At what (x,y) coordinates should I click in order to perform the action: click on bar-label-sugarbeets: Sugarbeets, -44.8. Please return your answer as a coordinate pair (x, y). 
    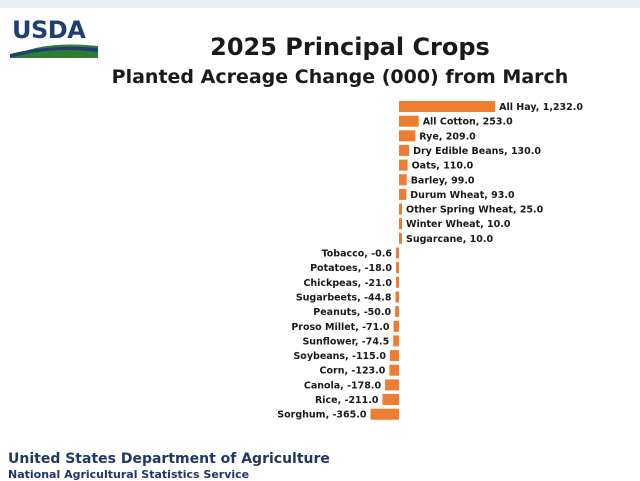
    Looking at the image, I should click on (344, 298).